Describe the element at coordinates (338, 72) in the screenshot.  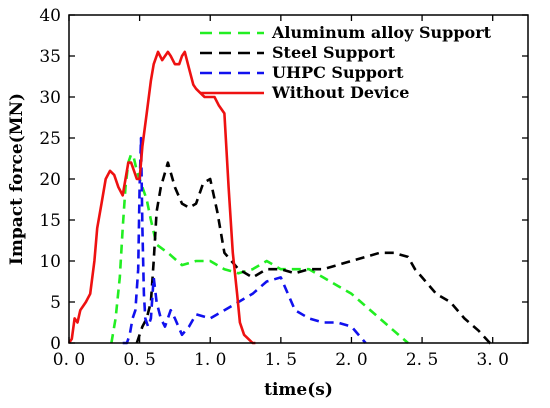
I see `legend-label-3: UHPC Support` at that location.